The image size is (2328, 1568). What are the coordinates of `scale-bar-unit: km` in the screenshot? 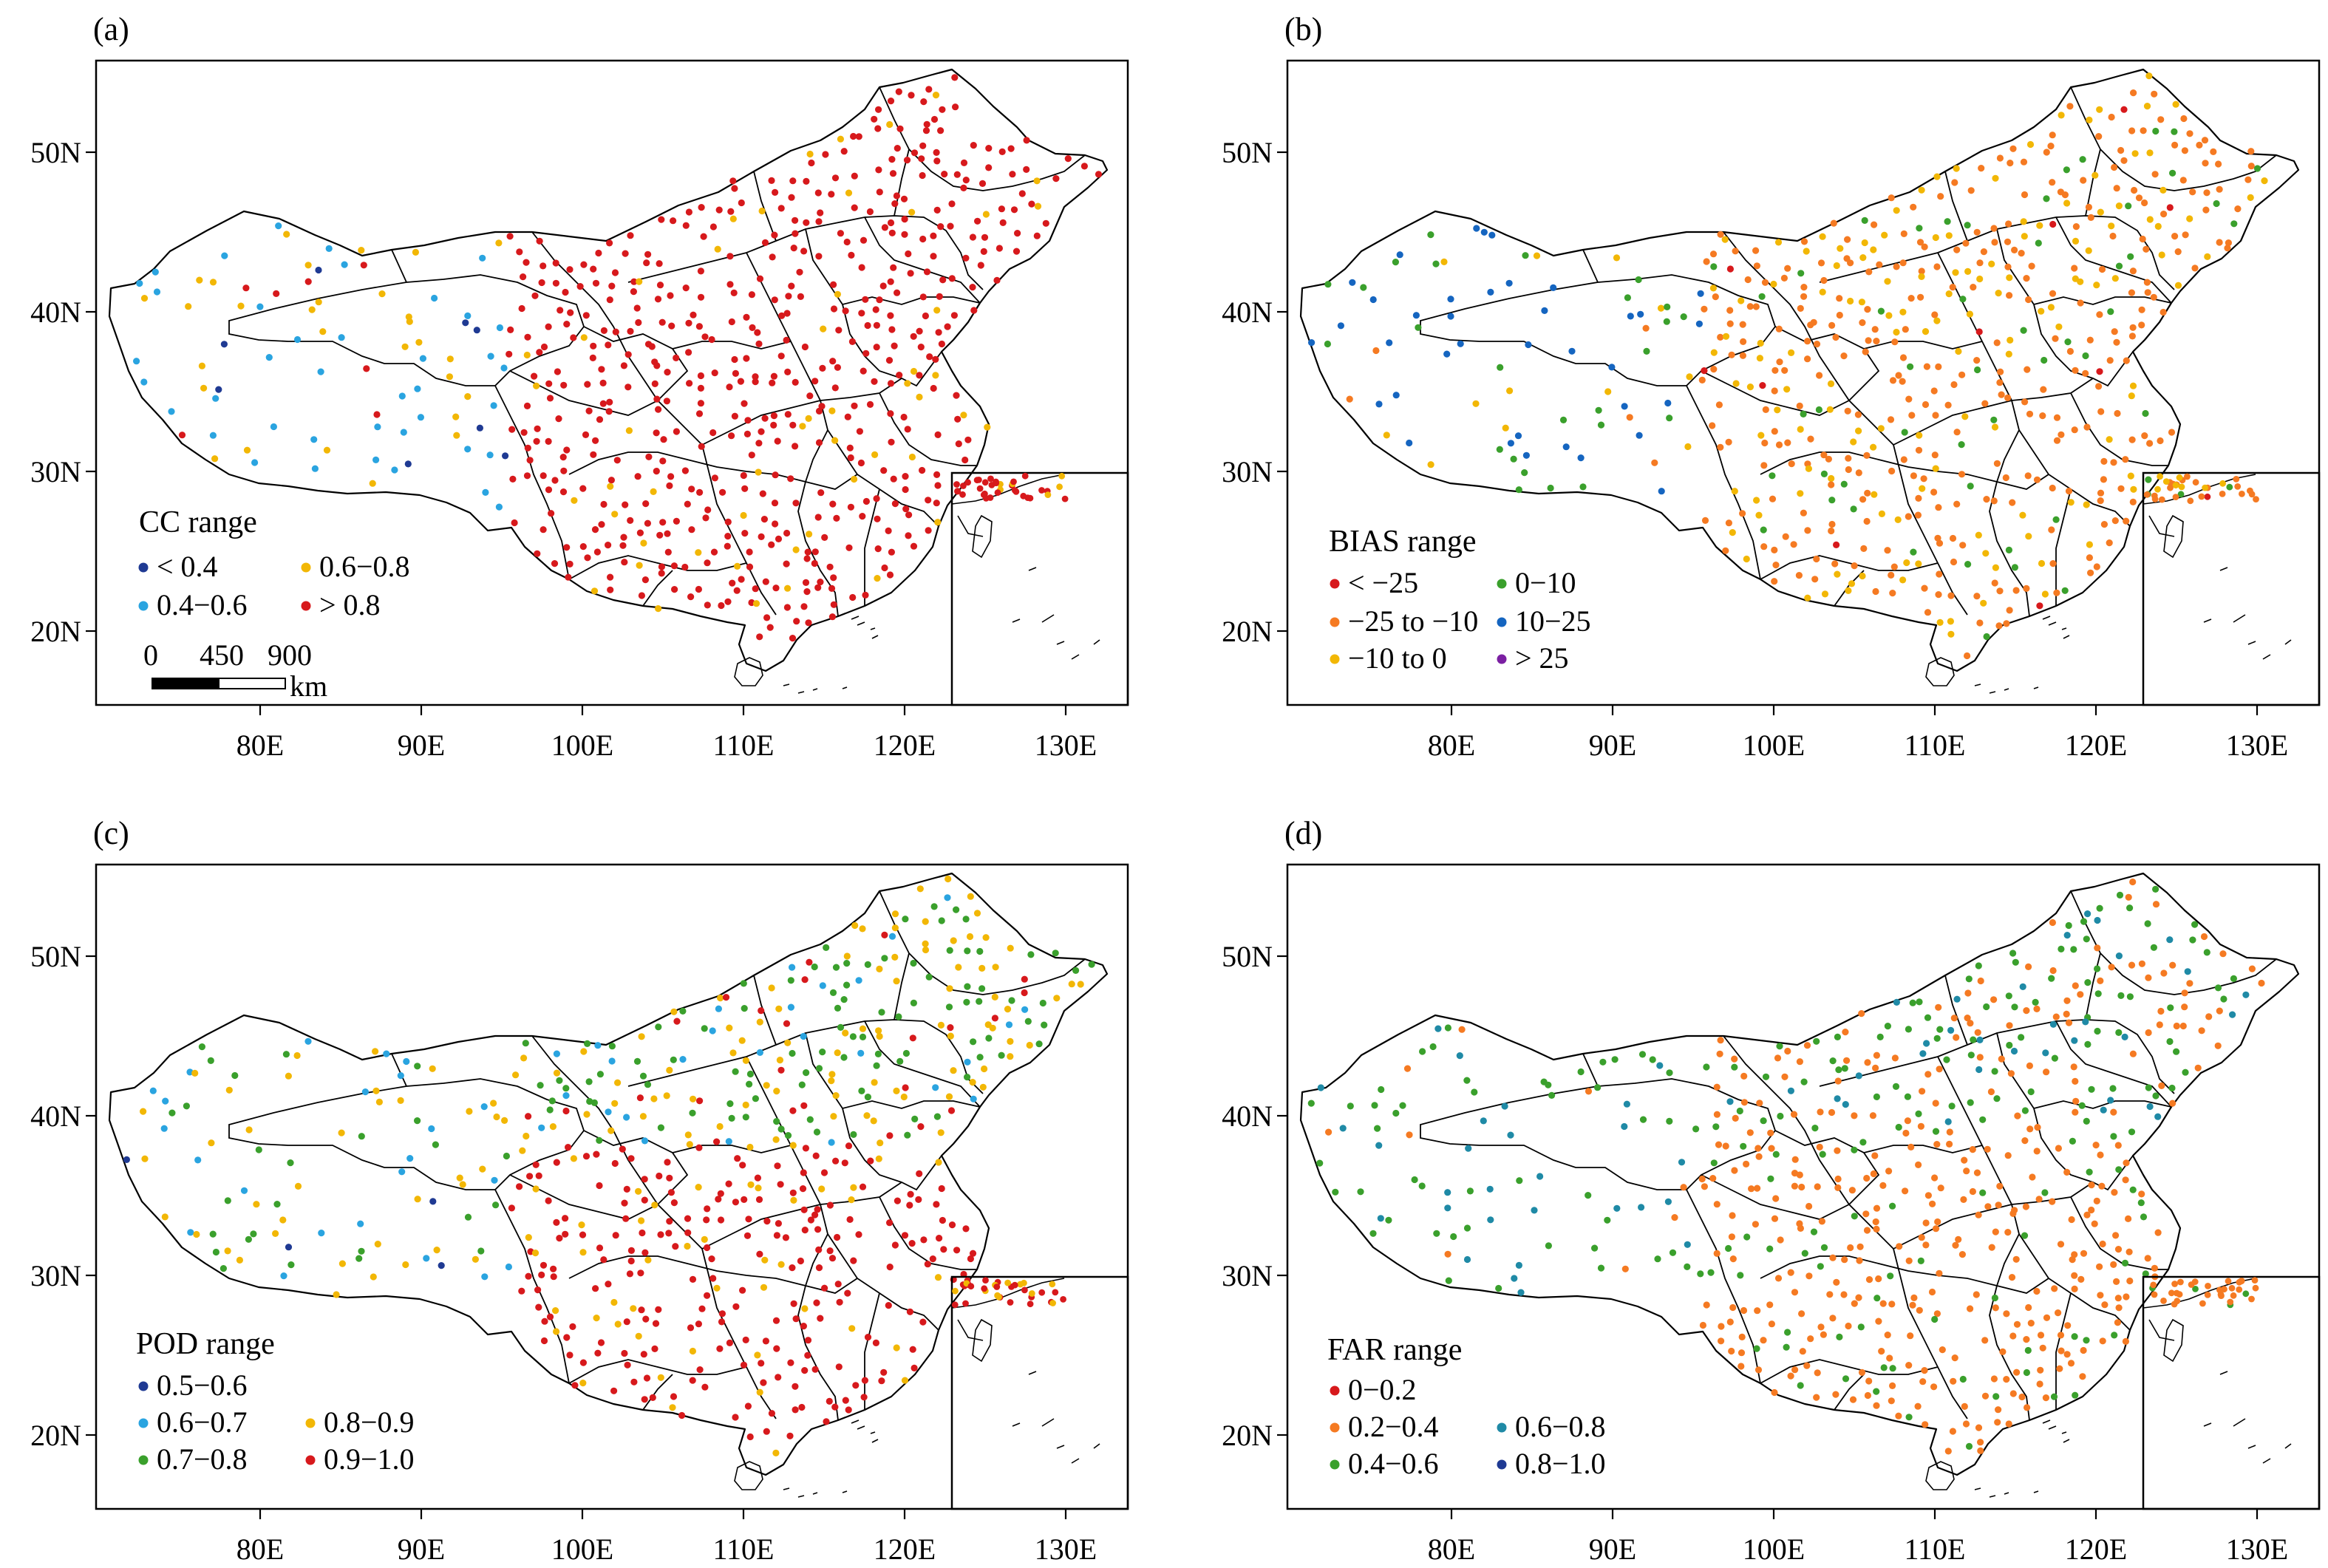 It's located at (309, 686).